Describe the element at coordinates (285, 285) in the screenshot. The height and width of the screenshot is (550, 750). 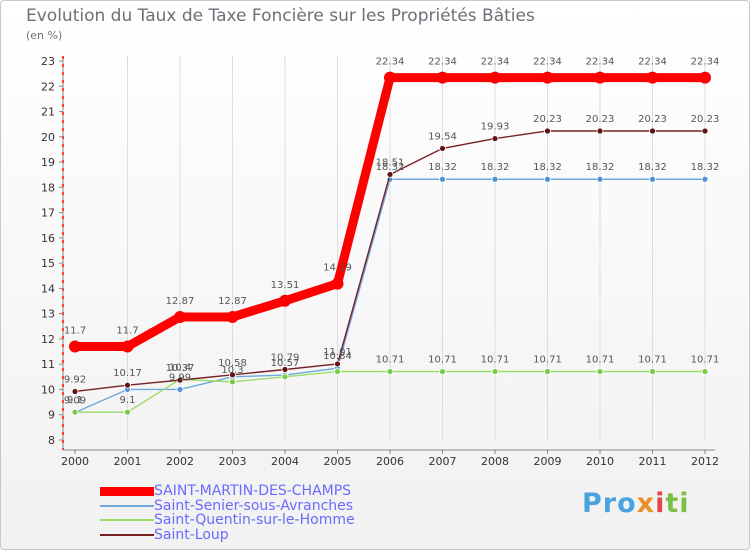
I see `data-label: 13.51` at that location.